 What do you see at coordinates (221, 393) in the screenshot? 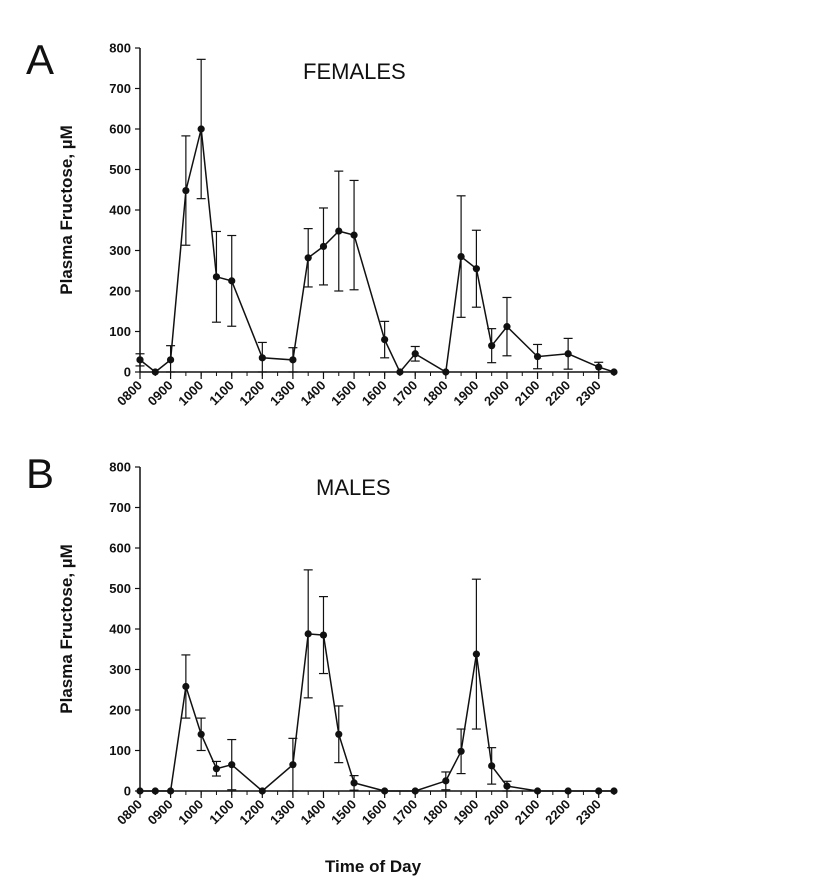
I see `x-tick-label: 1100` at bounding box center [221, 393].